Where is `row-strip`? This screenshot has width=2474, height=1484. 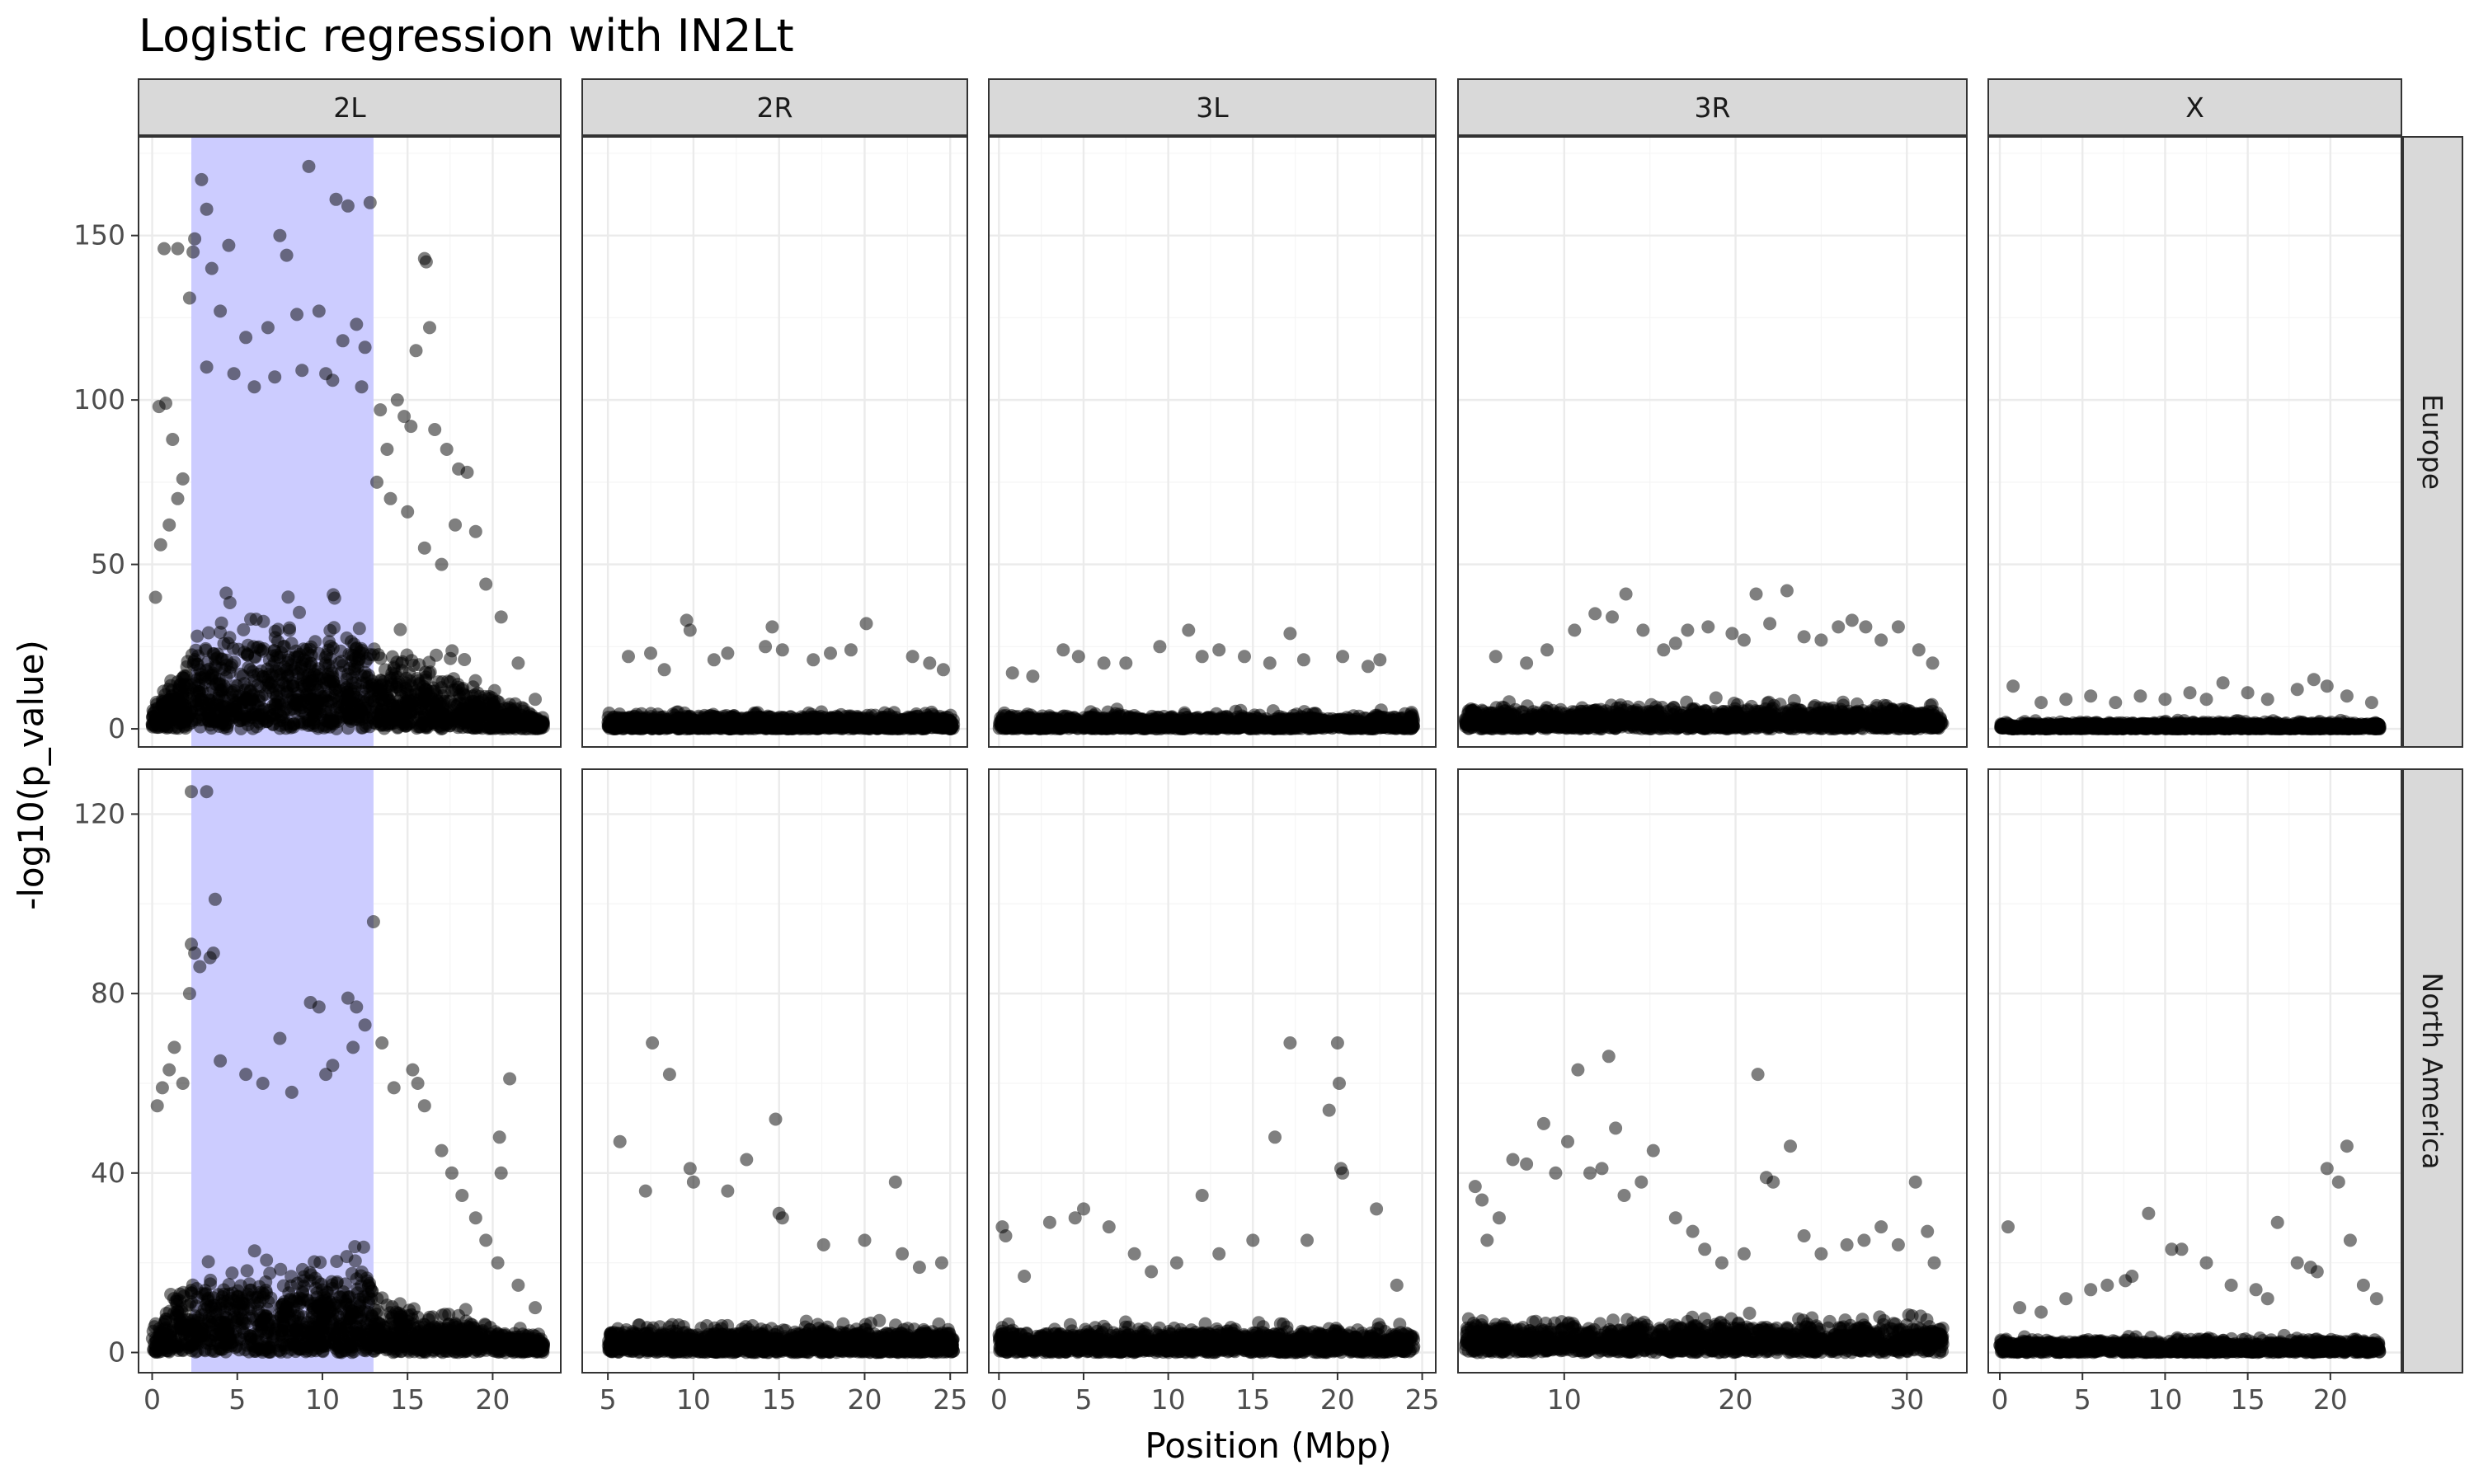
row-strip is located at coordinates (2432, 1071).